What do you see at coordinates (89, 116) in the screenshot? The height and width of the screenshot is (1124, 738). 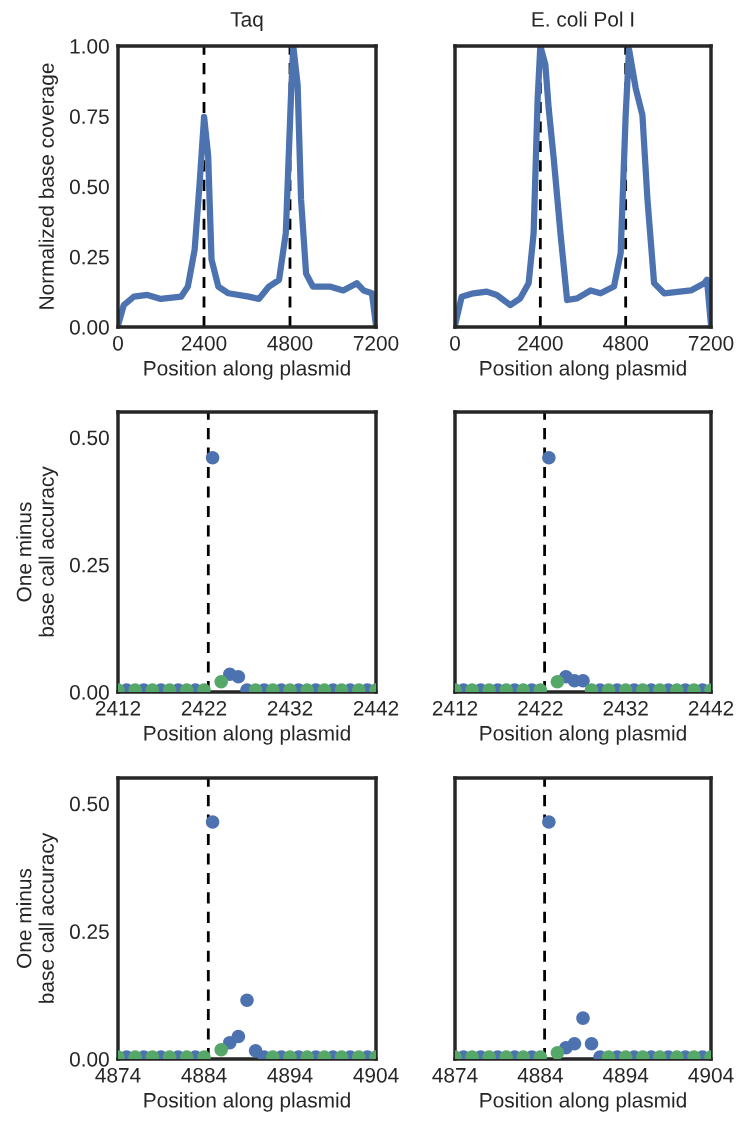 I see `y-tick-label: 0.75` at bounding box center [89, 116].